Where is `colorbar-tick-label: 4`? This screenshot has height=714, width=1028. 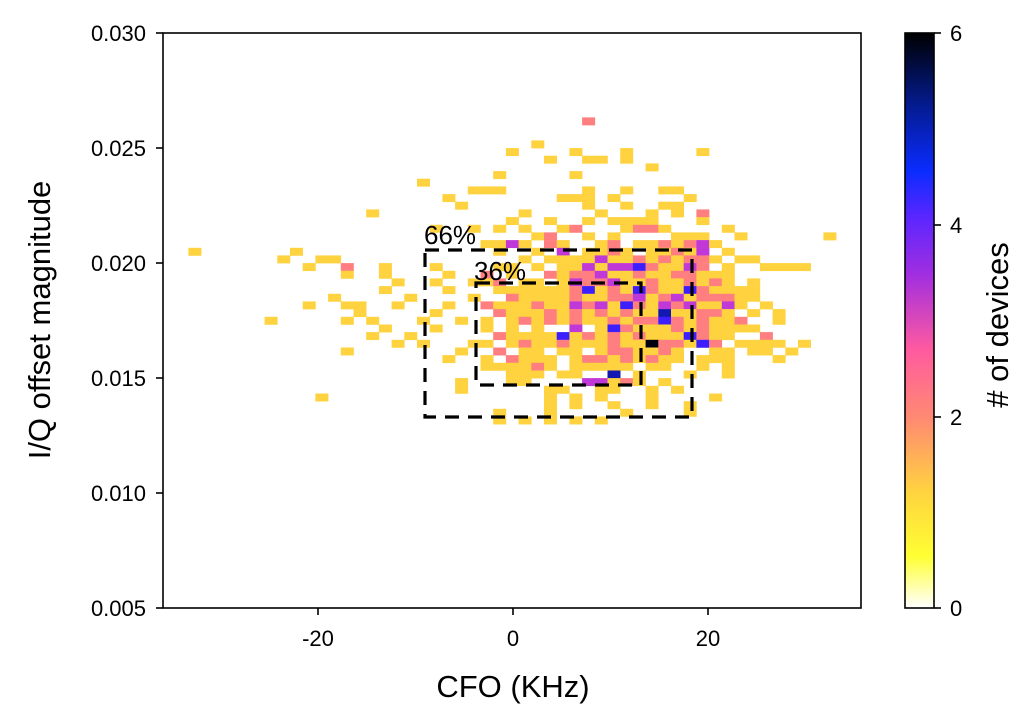 colorbar-tick-label: 4 is located at coordinates (956, 225).